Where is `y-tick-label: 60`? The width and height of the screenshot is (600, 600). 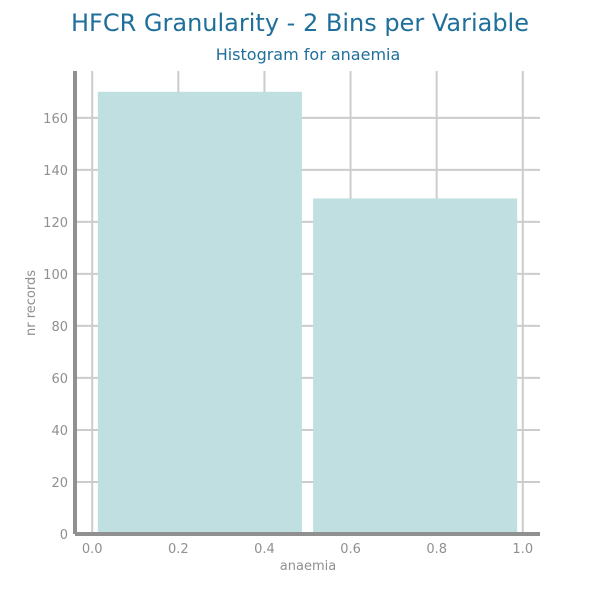
y-tick-label: 60 is located at coordinates (59, 379).